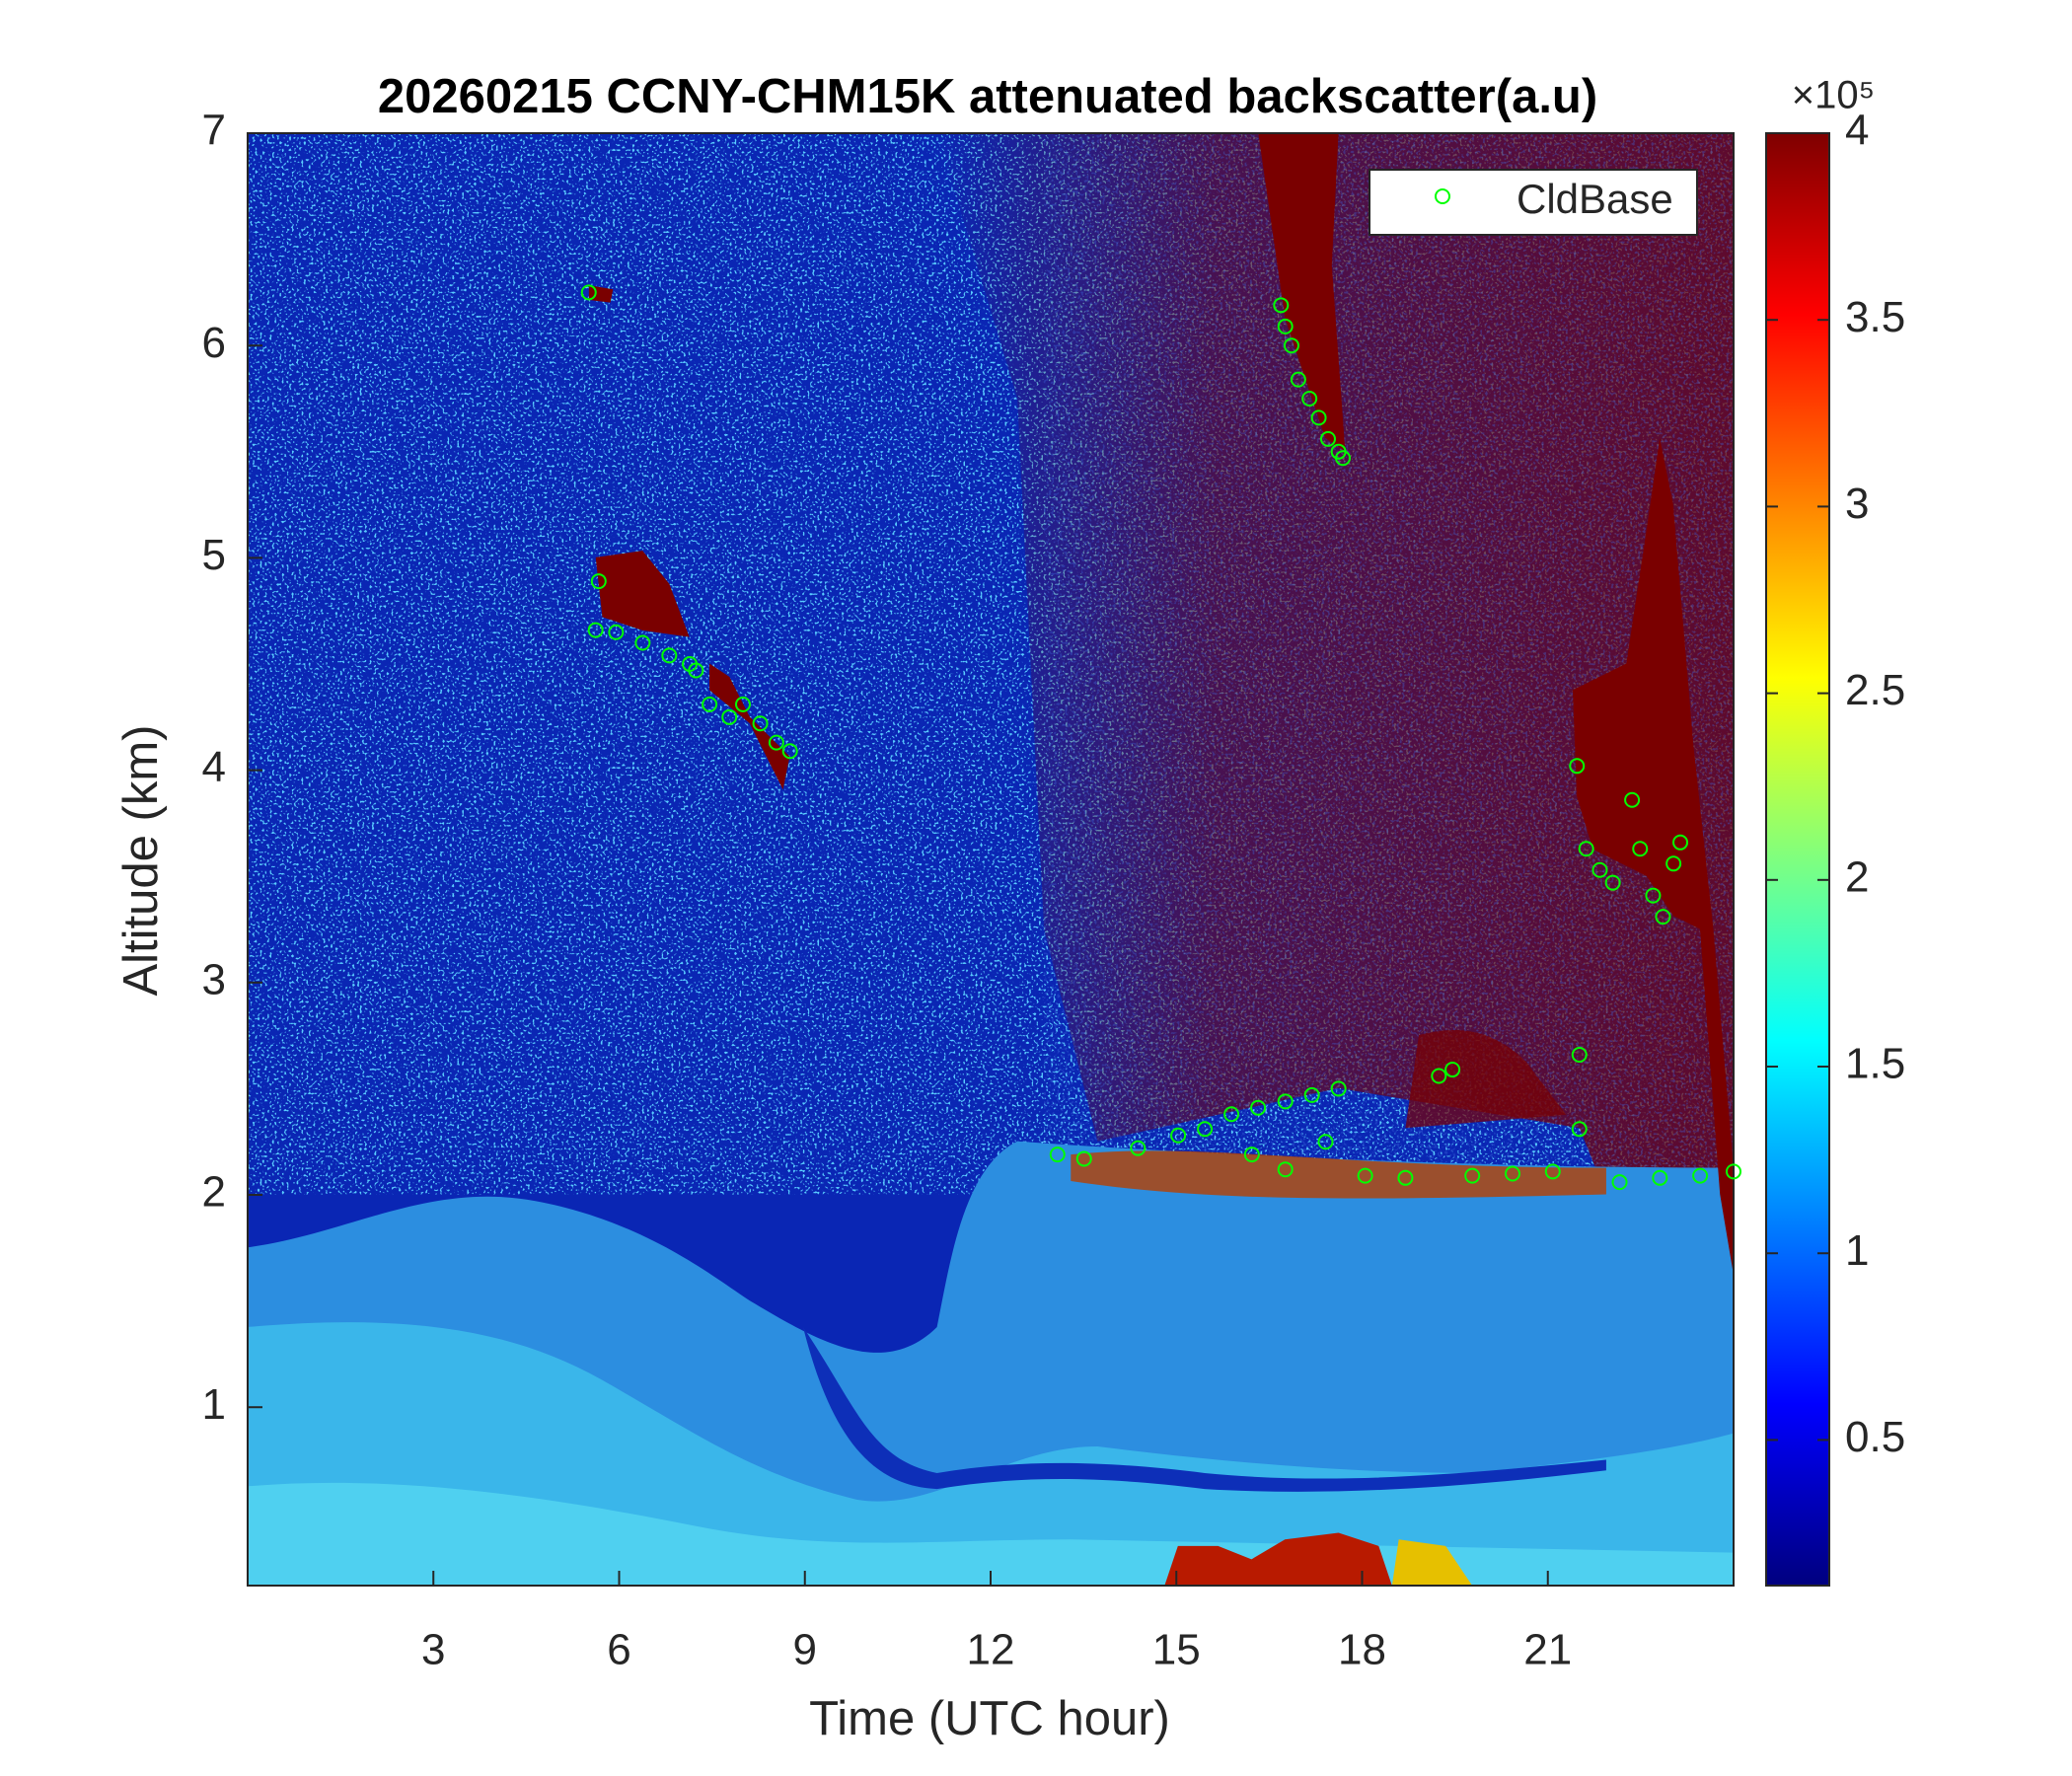 The image size is (2072, 1776). What do you see at coordinates (214, 1193) in the screenshot?
I see `y-tick-label: 2` at bounding box center [214, 1193].